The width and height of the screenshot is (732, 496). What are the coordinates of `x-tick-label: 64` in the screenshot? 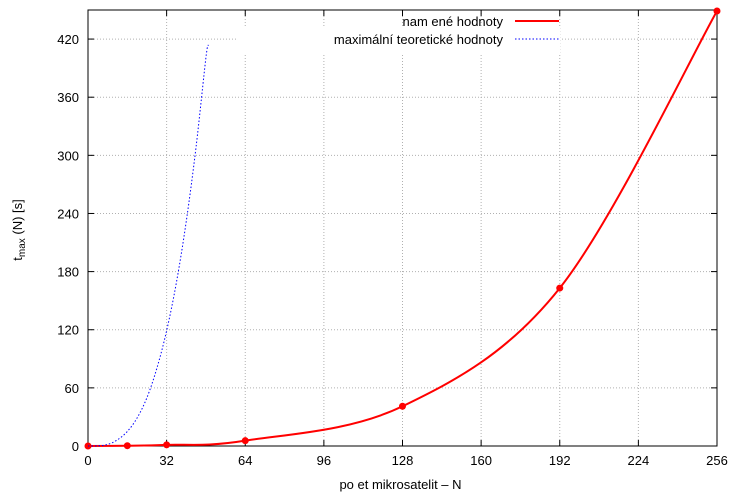 It's located at (245, 460).